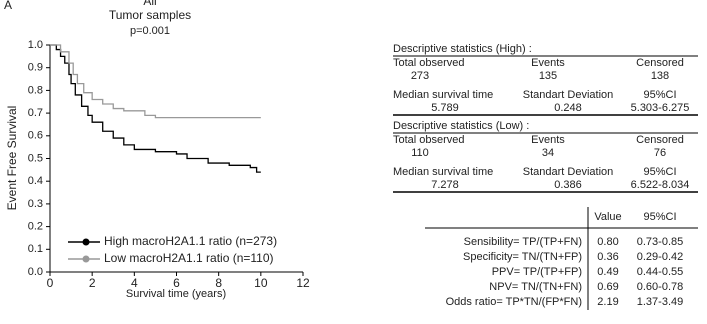  Describe the element at coordinates (445, 185) in the screenshot. I see `stats-cell: 7.278` at that location.